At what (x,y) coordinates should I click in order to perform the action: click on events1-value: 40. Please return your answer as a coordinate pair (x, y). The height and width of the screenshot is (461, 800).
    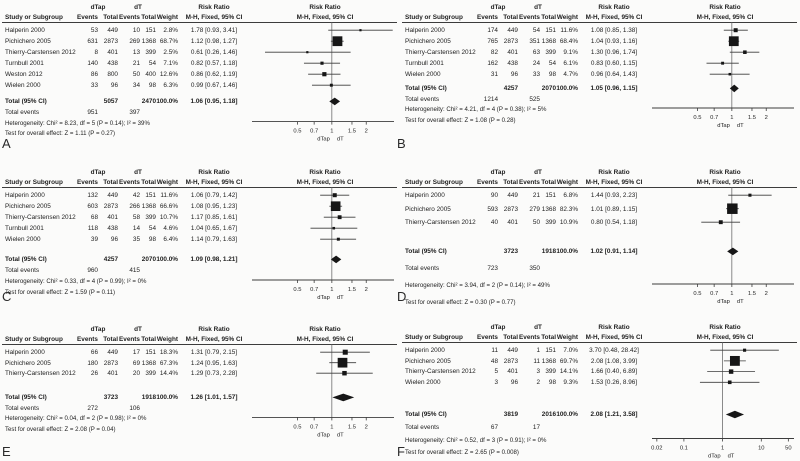
    Looking at the image, I should click on (494, 222).